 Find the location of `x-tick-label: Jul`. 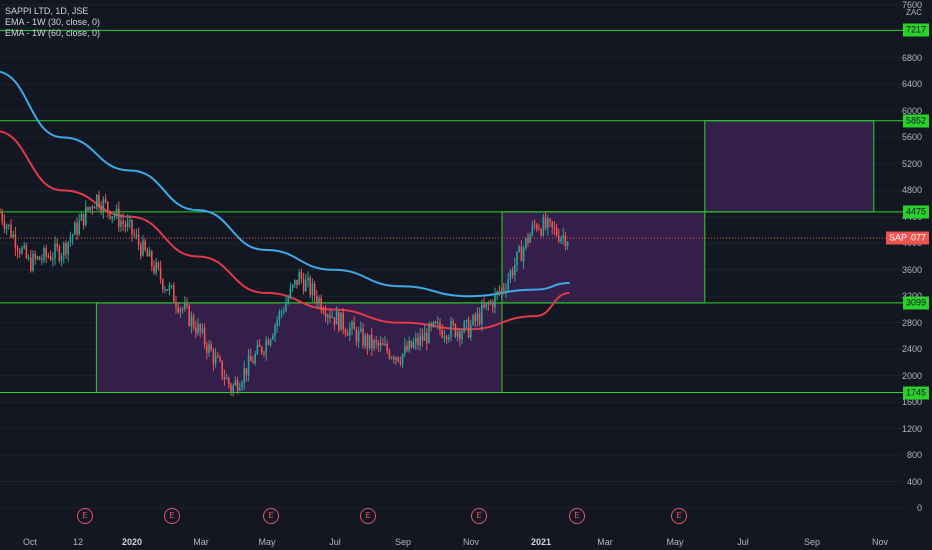

x-tick-label: Jul is located at coordinates (743, 542).